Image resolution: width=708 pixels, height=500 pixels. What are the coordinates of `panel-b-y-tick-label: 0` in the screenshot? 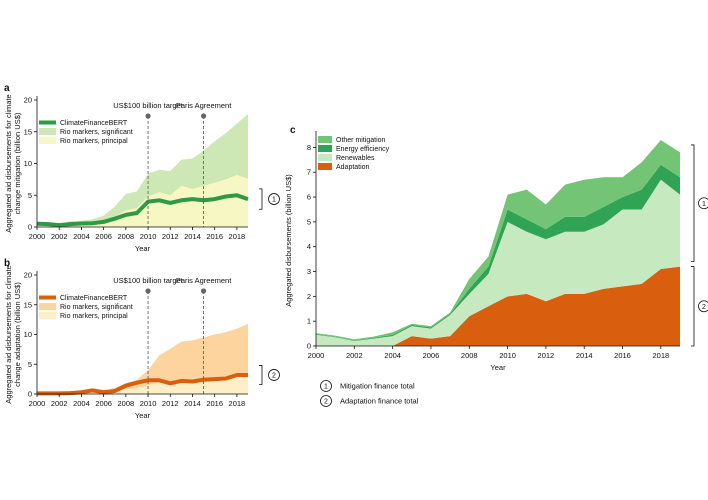 It's located at (30, 394).